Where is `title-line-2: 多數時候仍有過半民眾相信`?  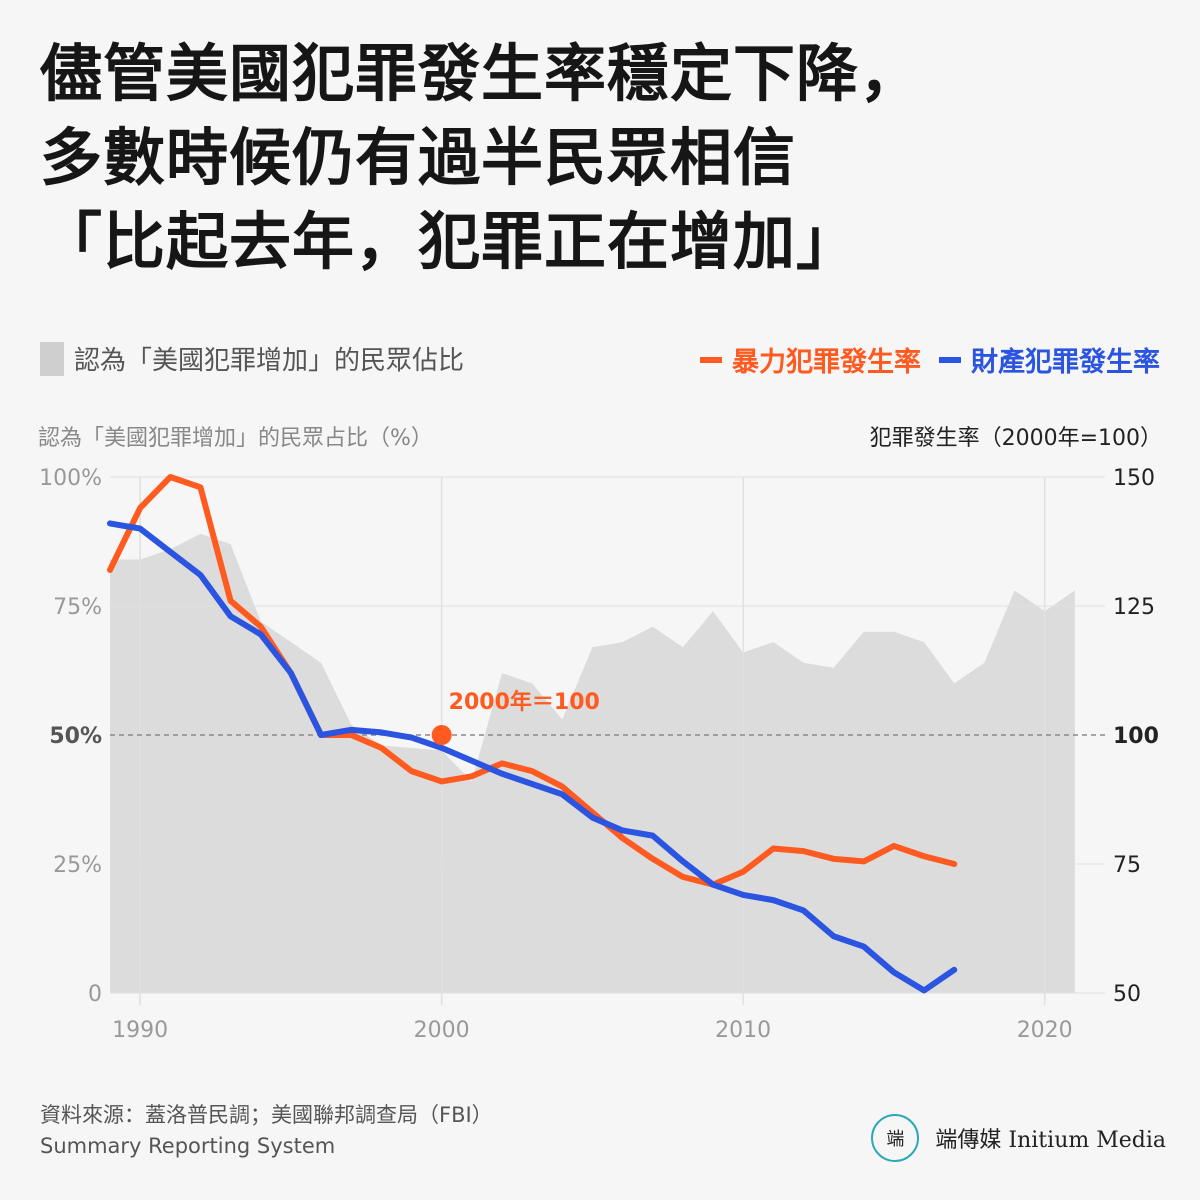
title-line-2: 多數時候仍有過半民眾相信 is located at coordinates (418, 157).